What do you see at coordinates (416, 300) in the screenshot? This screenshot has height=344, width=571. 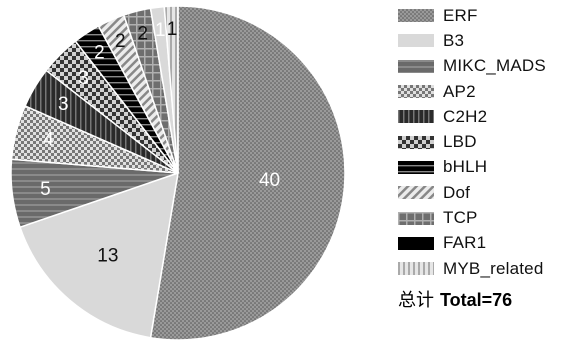 I see `total-label-cn: 总计` at bounding box center [416, 300].